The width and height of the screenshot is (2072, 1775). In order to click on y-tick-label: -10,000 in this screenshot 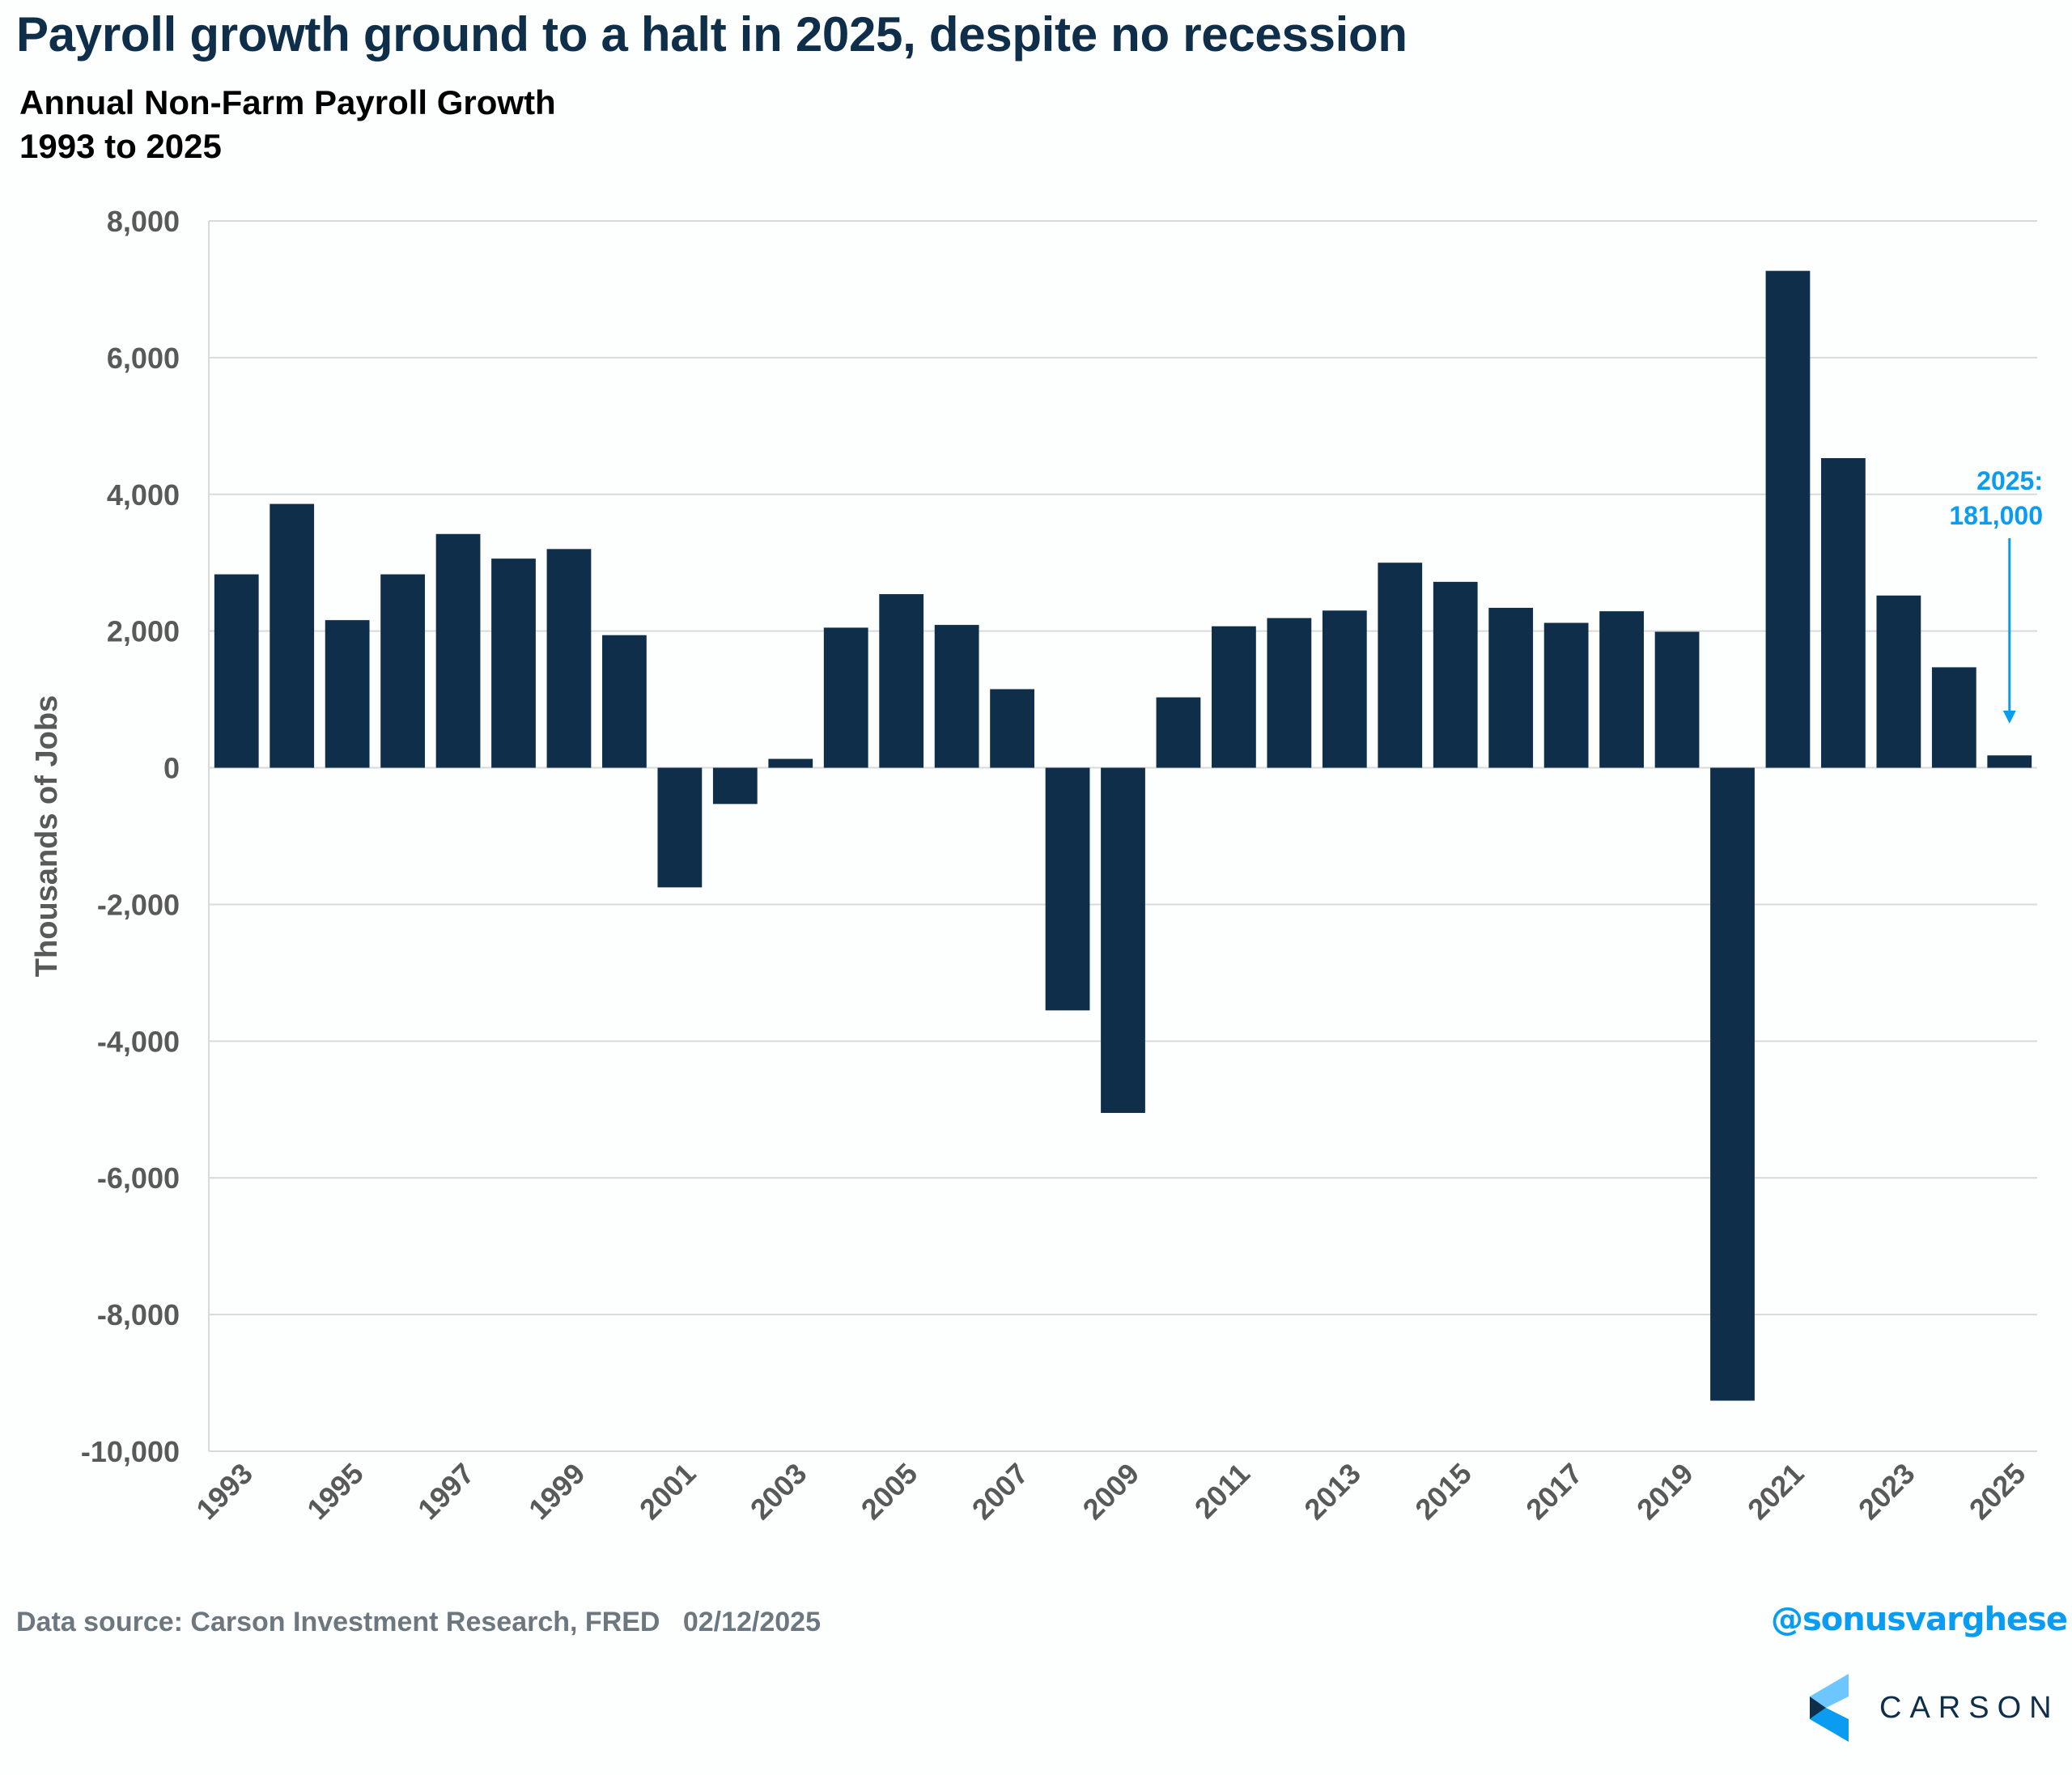, I will do `click(130, 1451)`.